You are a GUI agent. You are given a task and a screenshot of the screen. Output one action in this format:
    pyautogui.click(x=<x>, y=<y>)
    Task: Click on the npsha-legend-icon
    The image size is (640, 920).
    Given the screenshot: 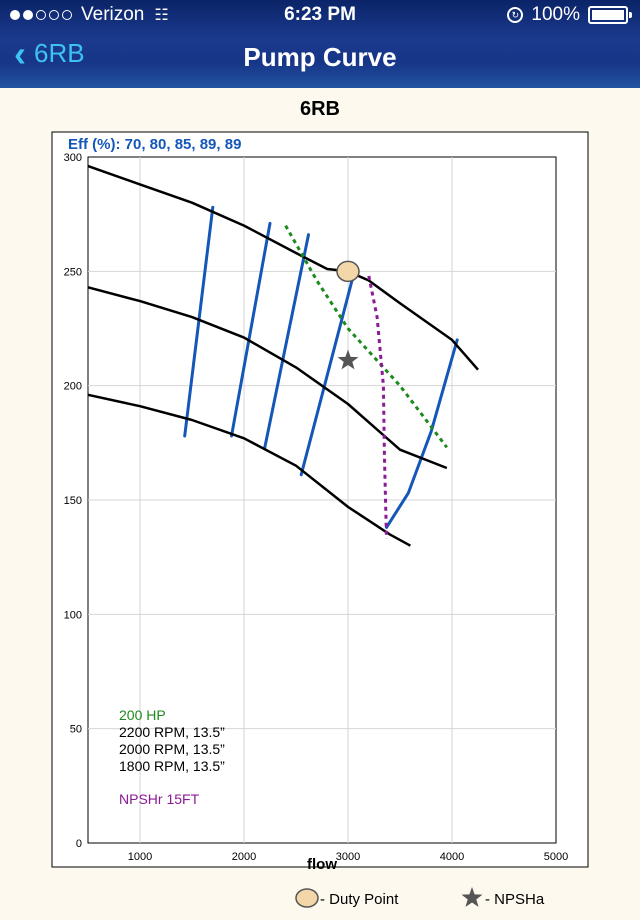 What is the action you would take?
    pyautogui.click(x=472, y=897)
    